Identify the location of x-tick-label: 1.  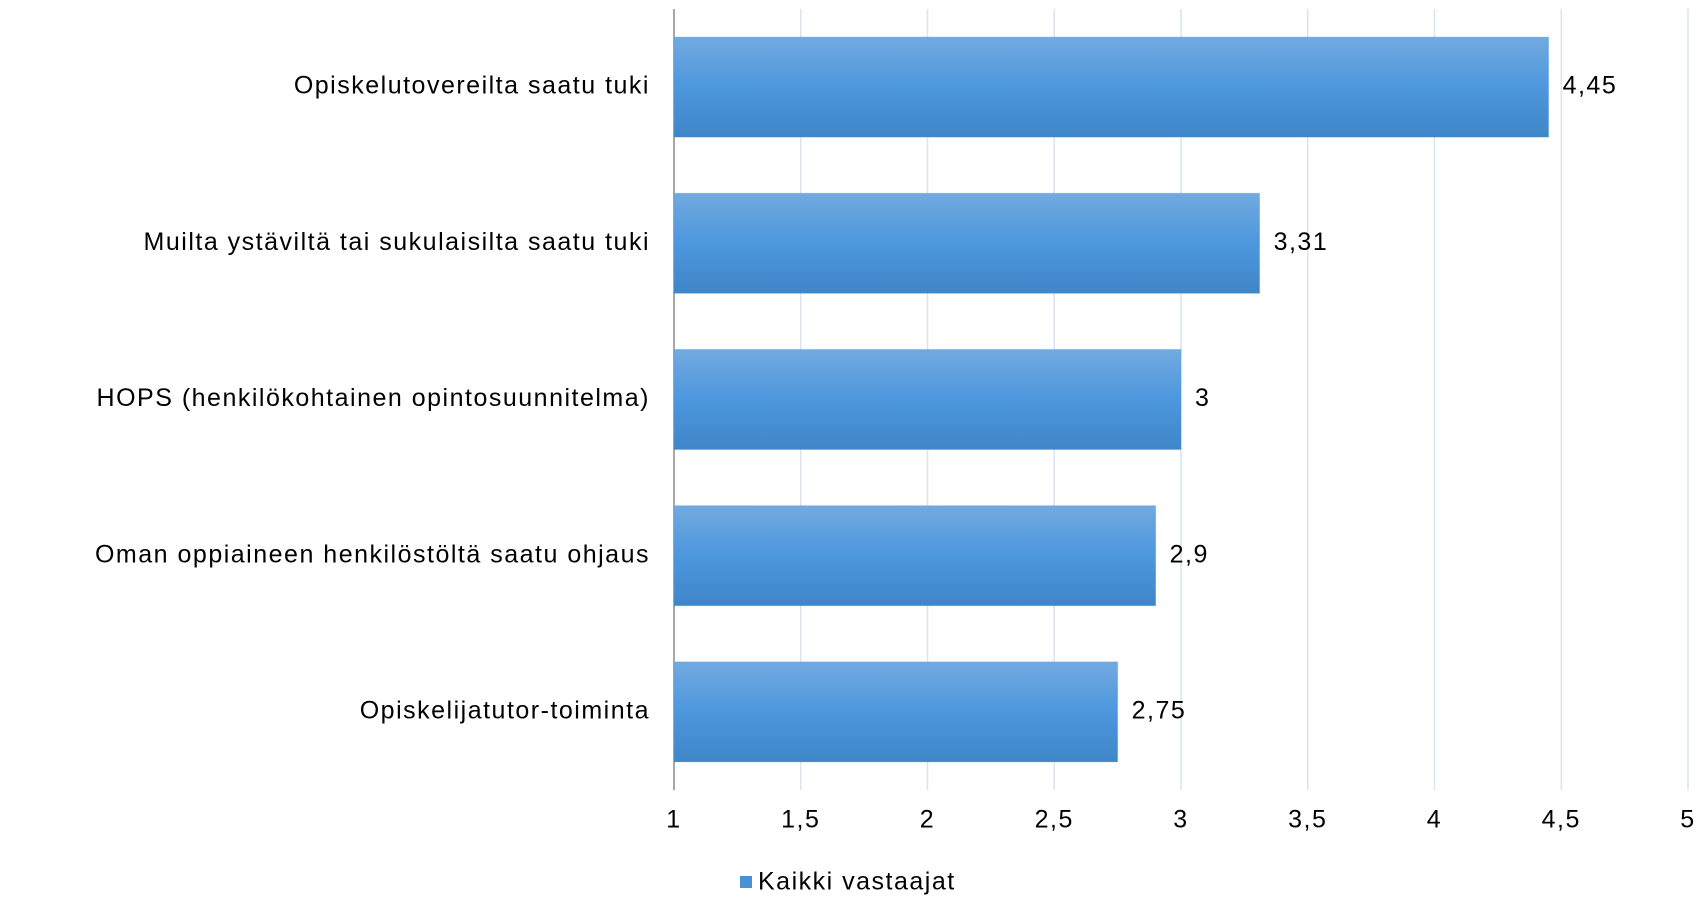
(673, 820).